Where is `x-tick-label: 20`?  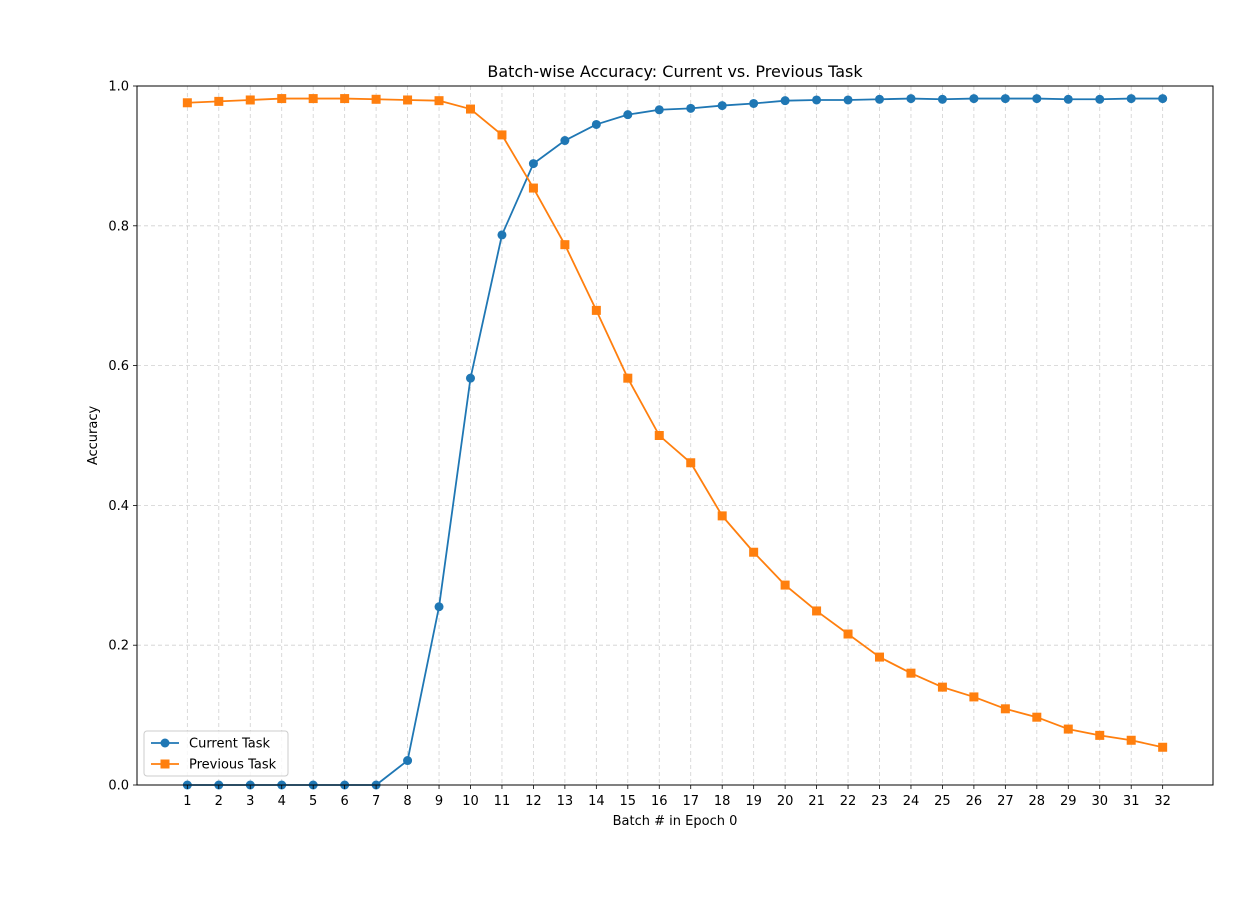 x-tick-label: 20 is located at coordinates (785, 801).